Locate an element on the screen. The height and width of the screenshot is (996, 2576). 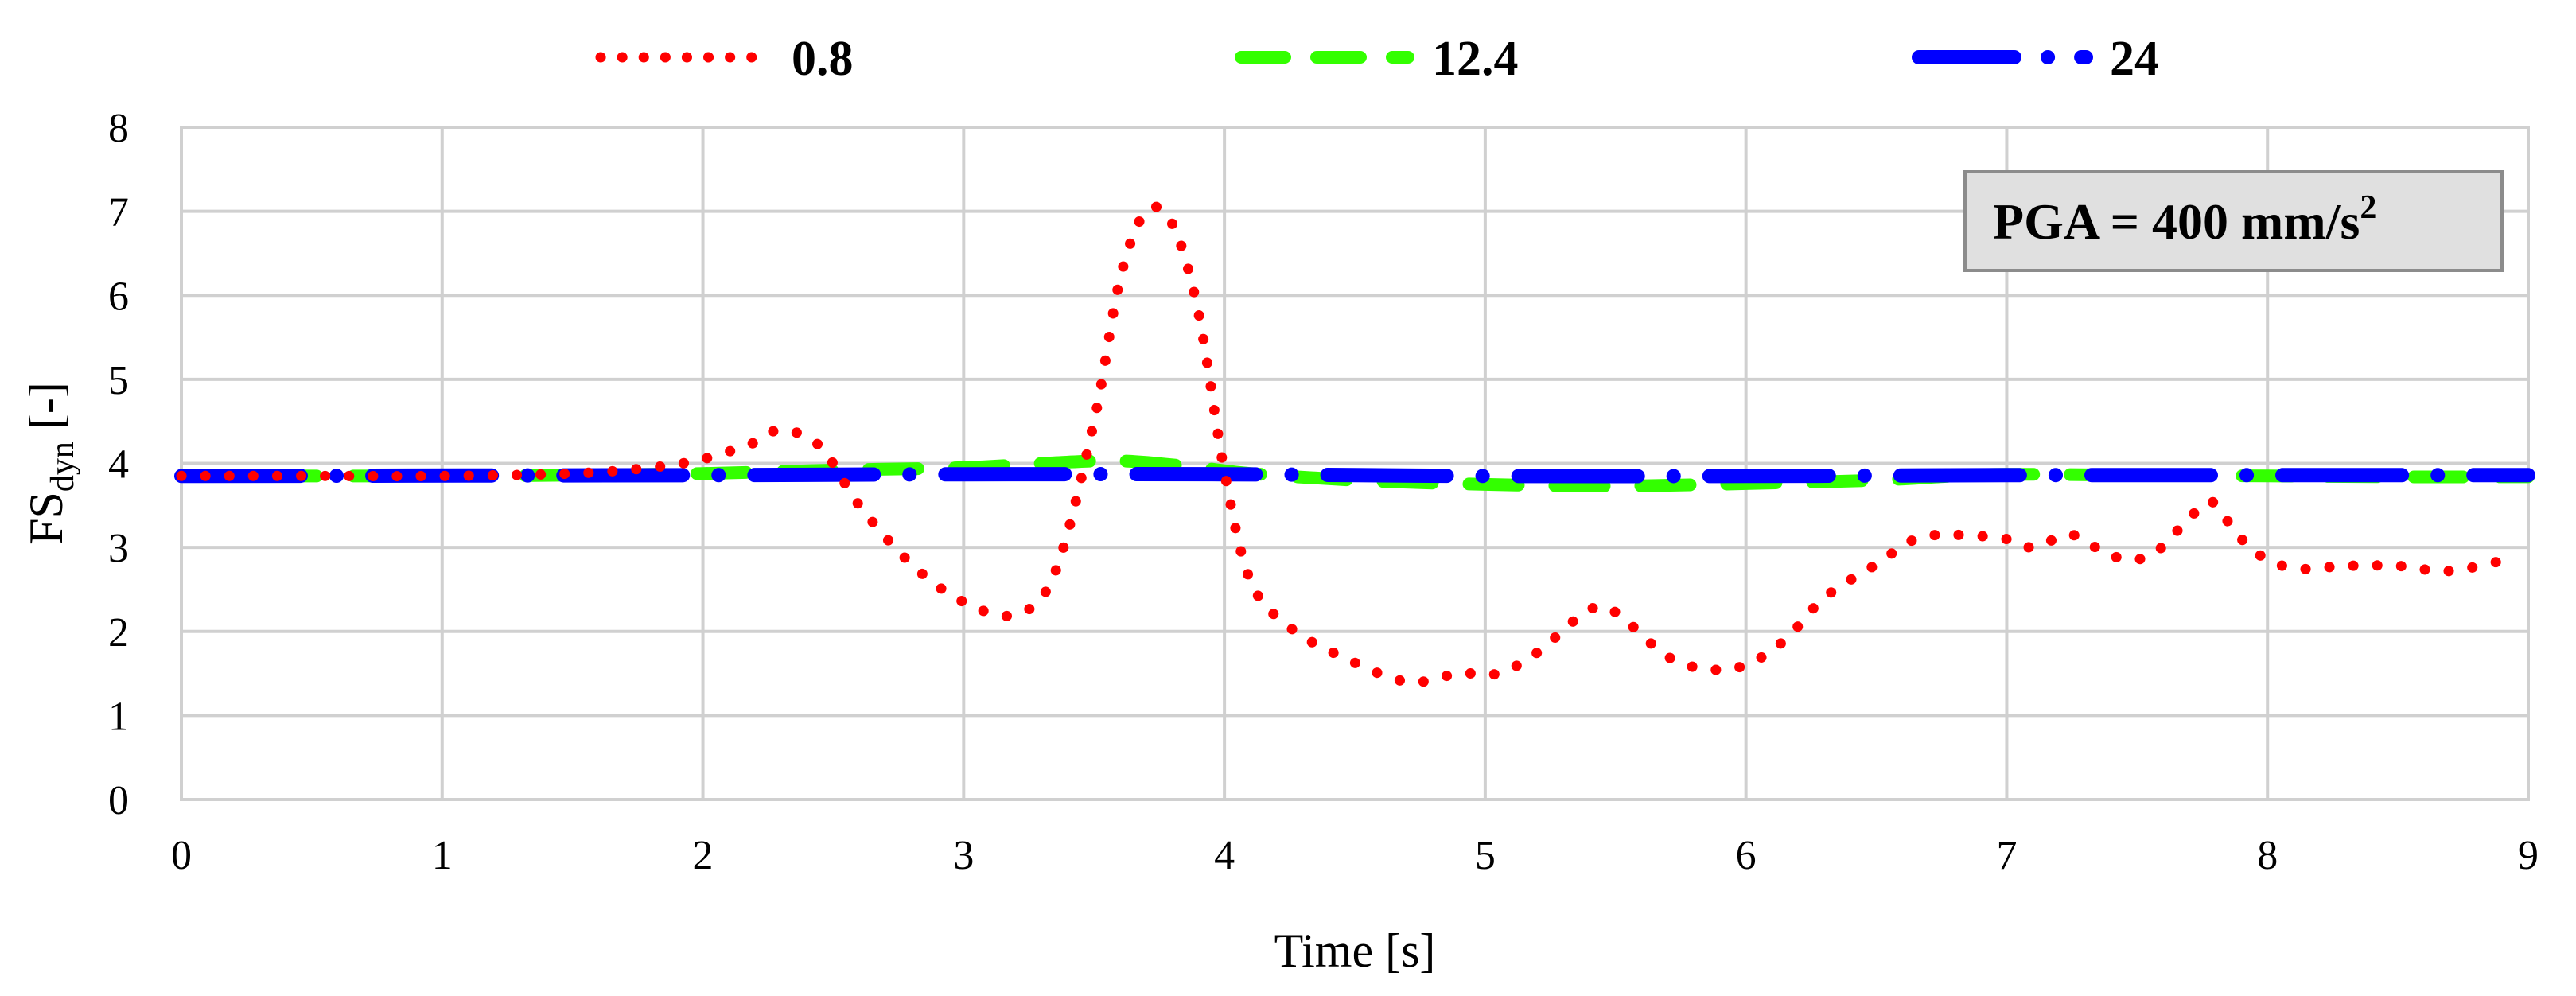
y-tick-label: 8 is located at coordinates (119, 128).